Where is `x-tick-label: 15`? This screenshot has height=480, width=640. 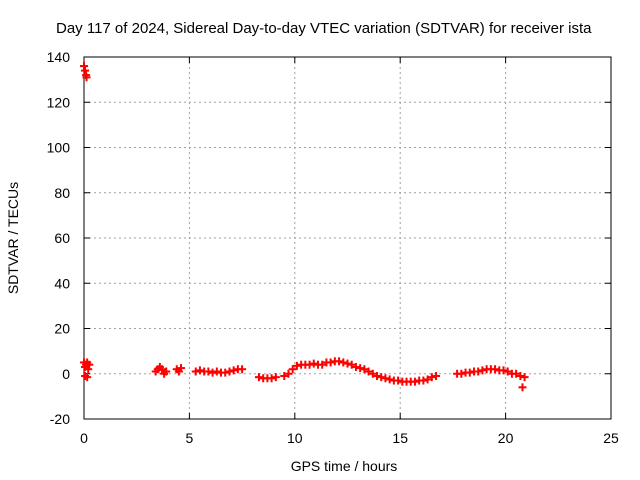
x-tick-label: 15 is located at coordinates (400, 438).